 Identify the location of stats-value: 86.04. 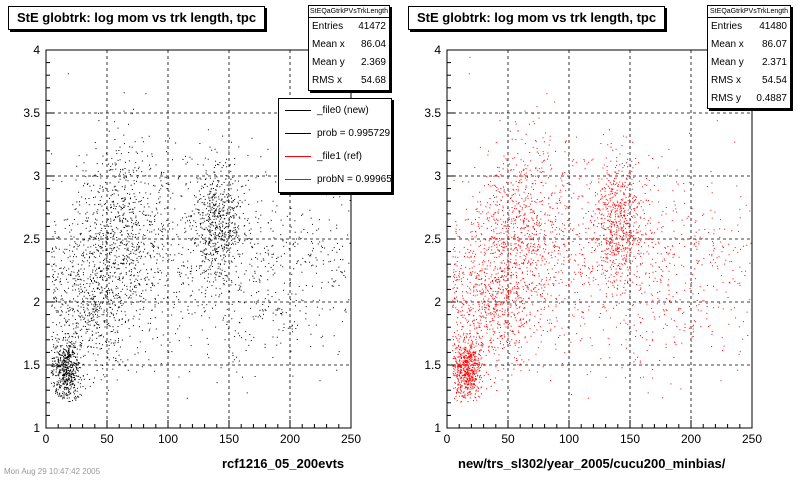
(373, 44).